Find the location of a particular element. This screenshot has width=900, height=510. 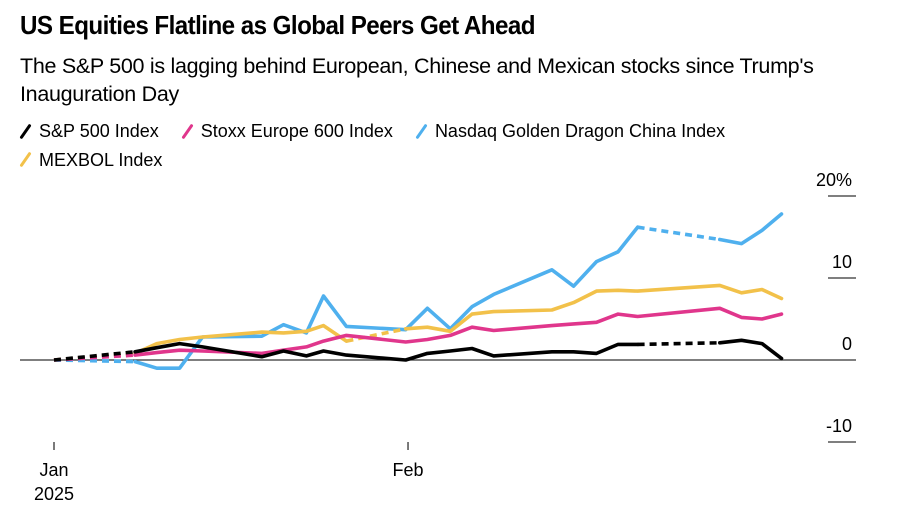

y-tick-label-1: 10 is located at coordinates (842, 262).